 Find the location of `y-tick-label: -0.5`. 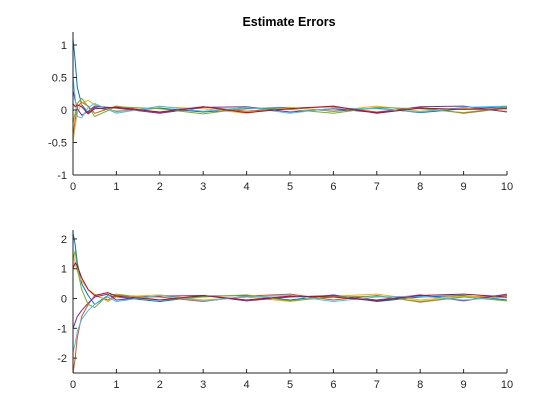

y-tick-label: -0.5 is located at coordinates (57, 144).